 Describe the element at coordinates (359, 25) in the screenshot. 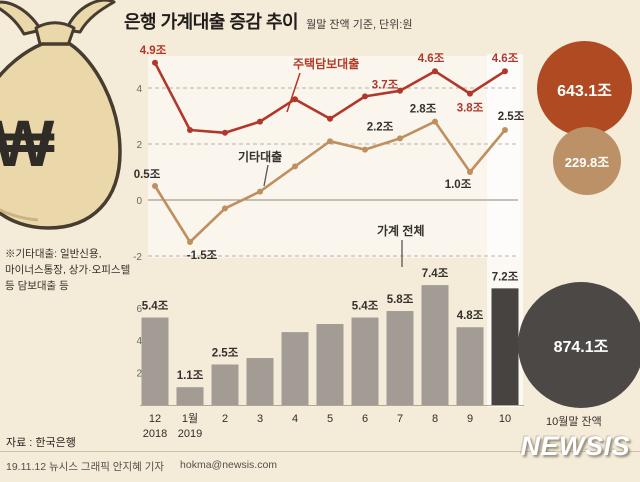

I see `page-subtitle: 월말 잔액 기준, 단위:원` at that location.